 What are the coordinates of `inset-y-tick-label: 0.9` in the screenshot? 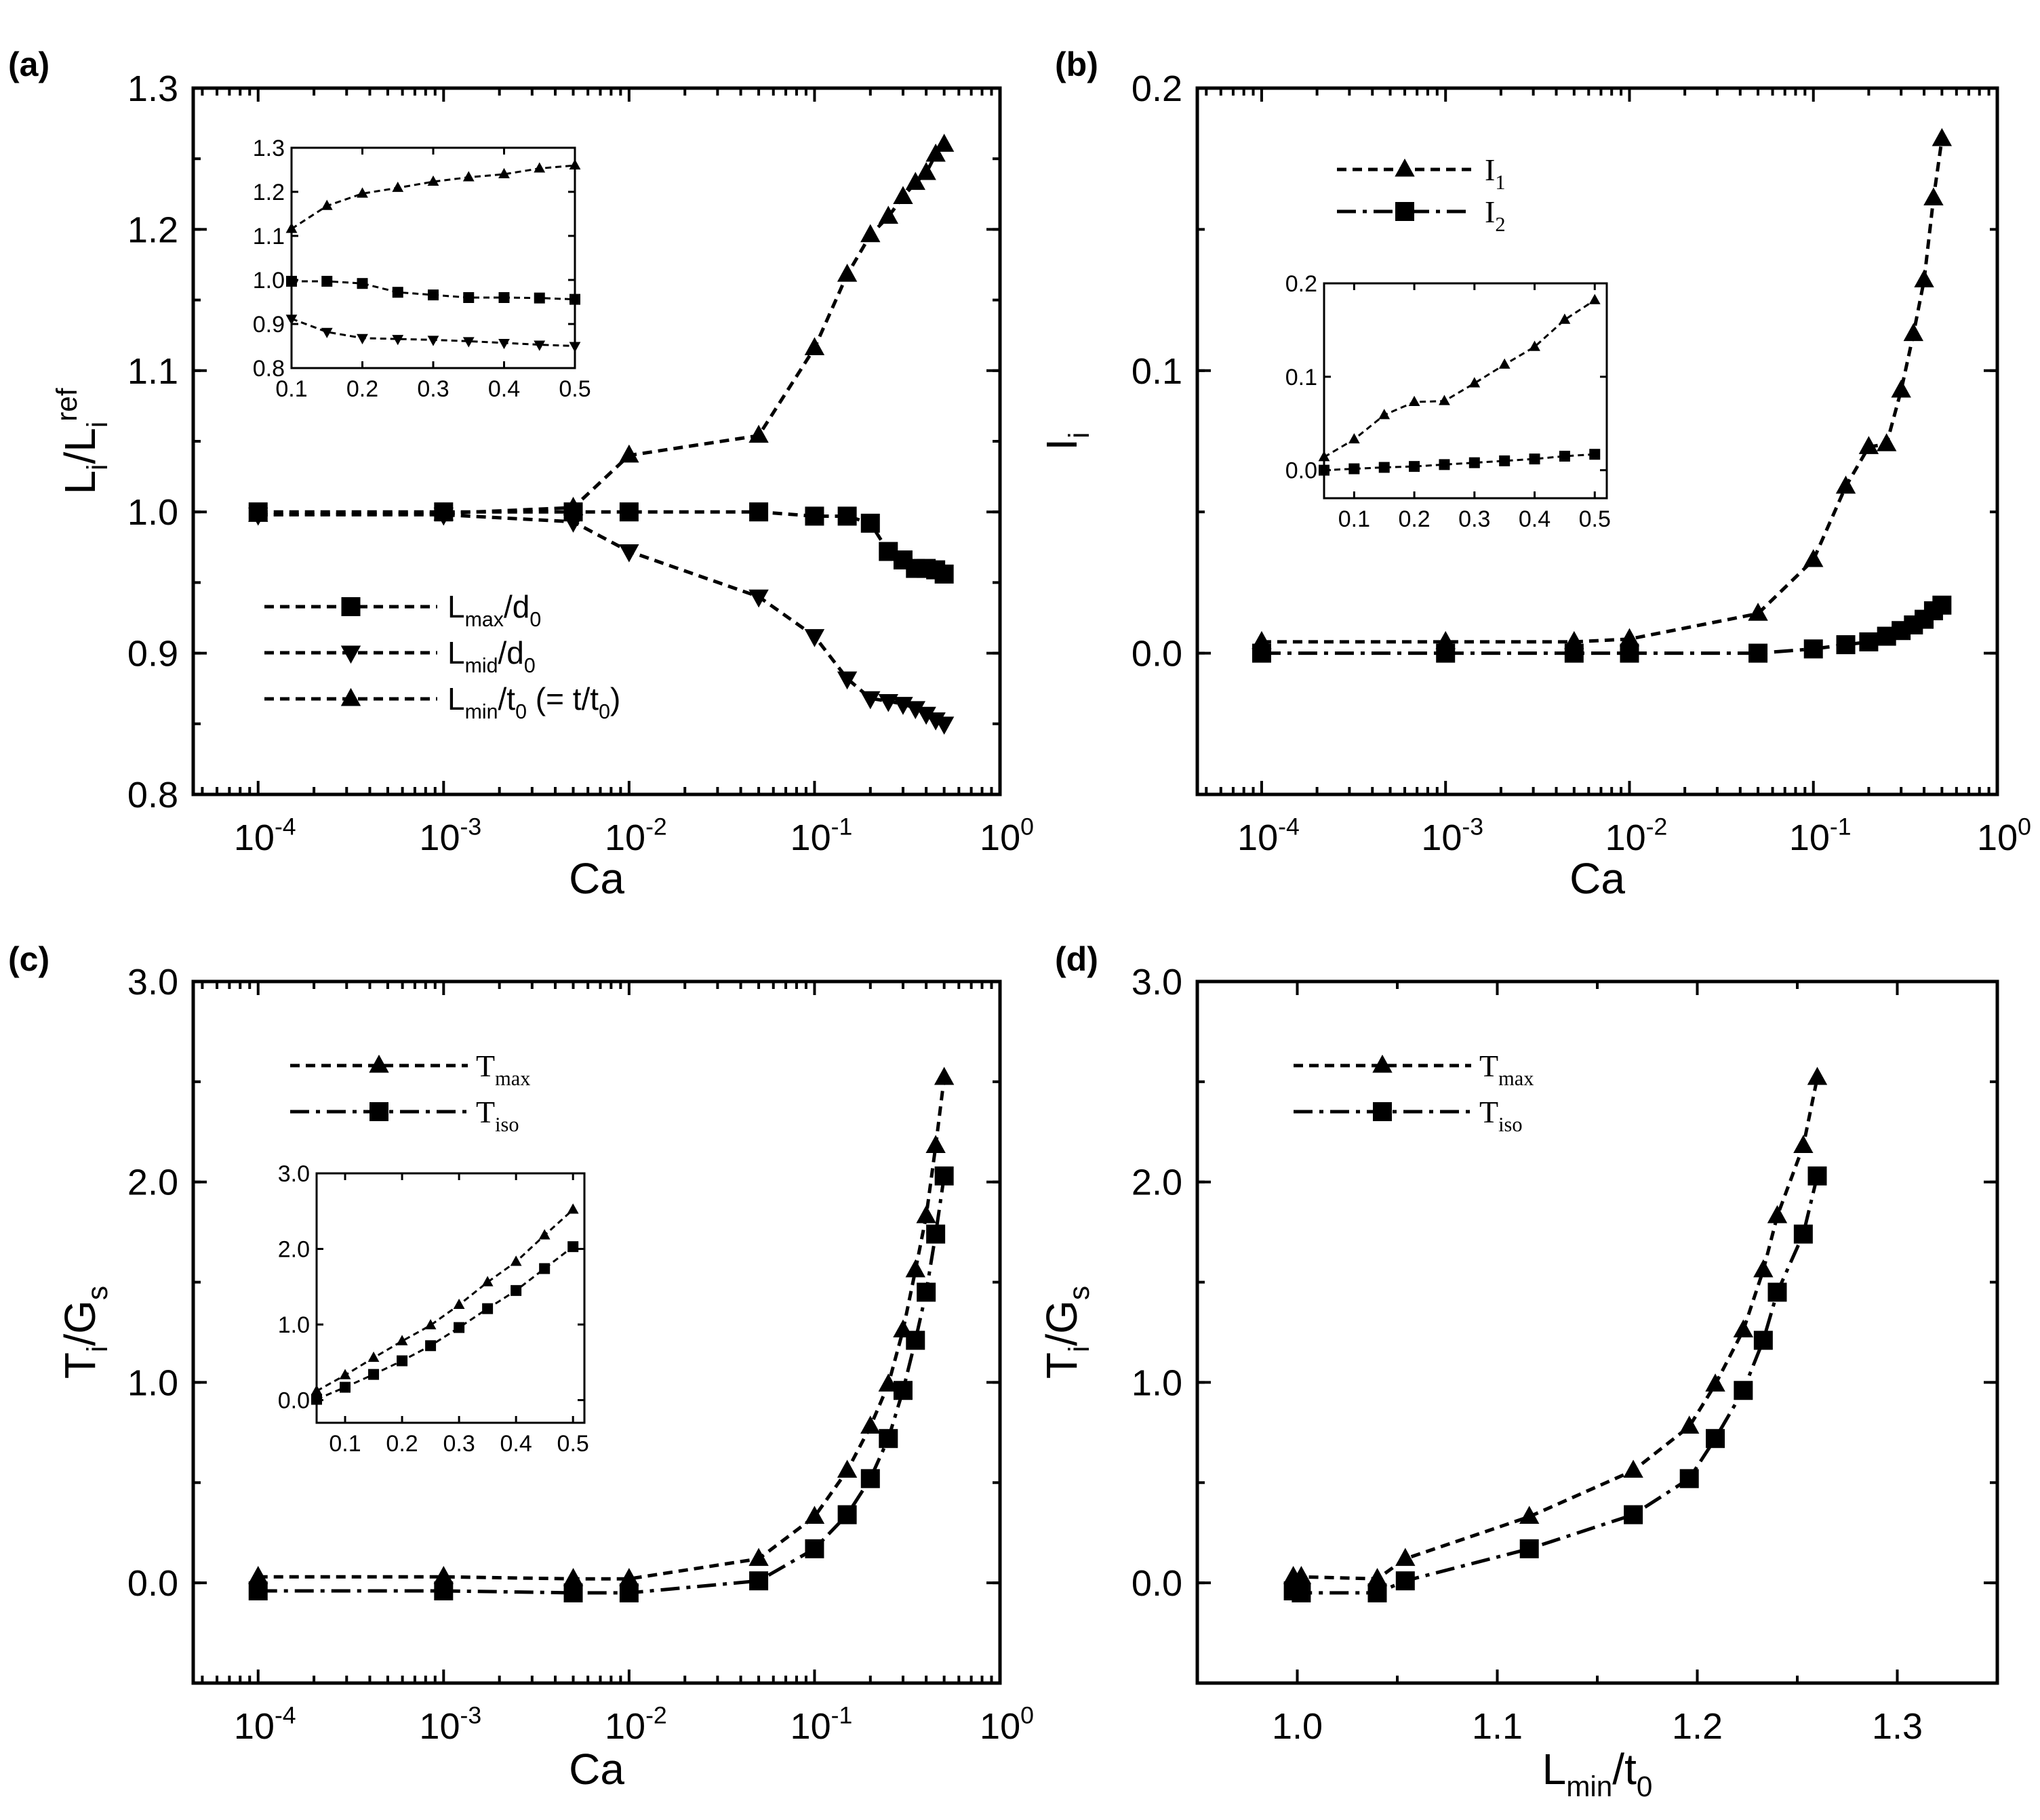 It's located at (269, 325).